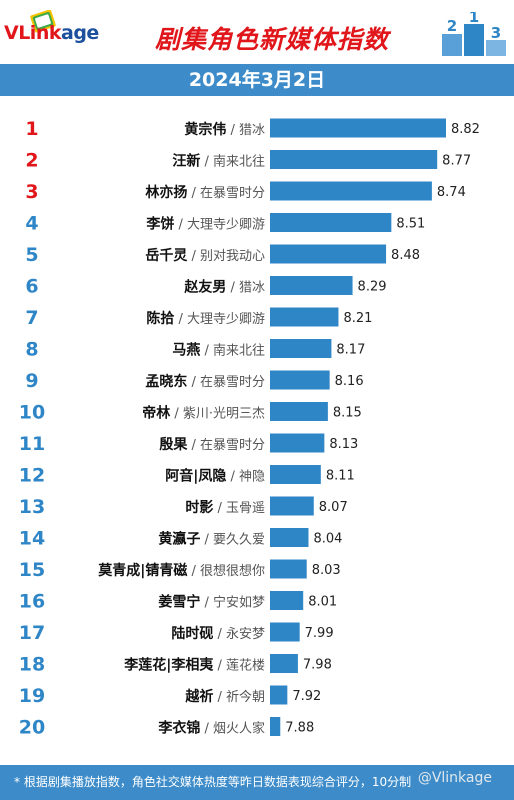 Image resolution: width=514 pixels, height=800 pixels. I want to click on drama-name: 神隐, so click(252, 477).